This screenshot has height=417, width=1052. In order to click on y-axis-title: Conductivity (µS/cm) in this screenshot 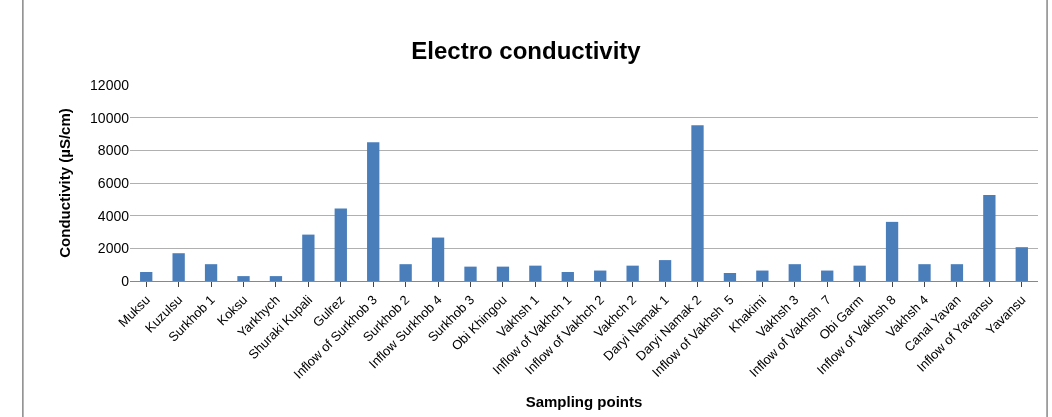, I will do `click(65, 183)`.